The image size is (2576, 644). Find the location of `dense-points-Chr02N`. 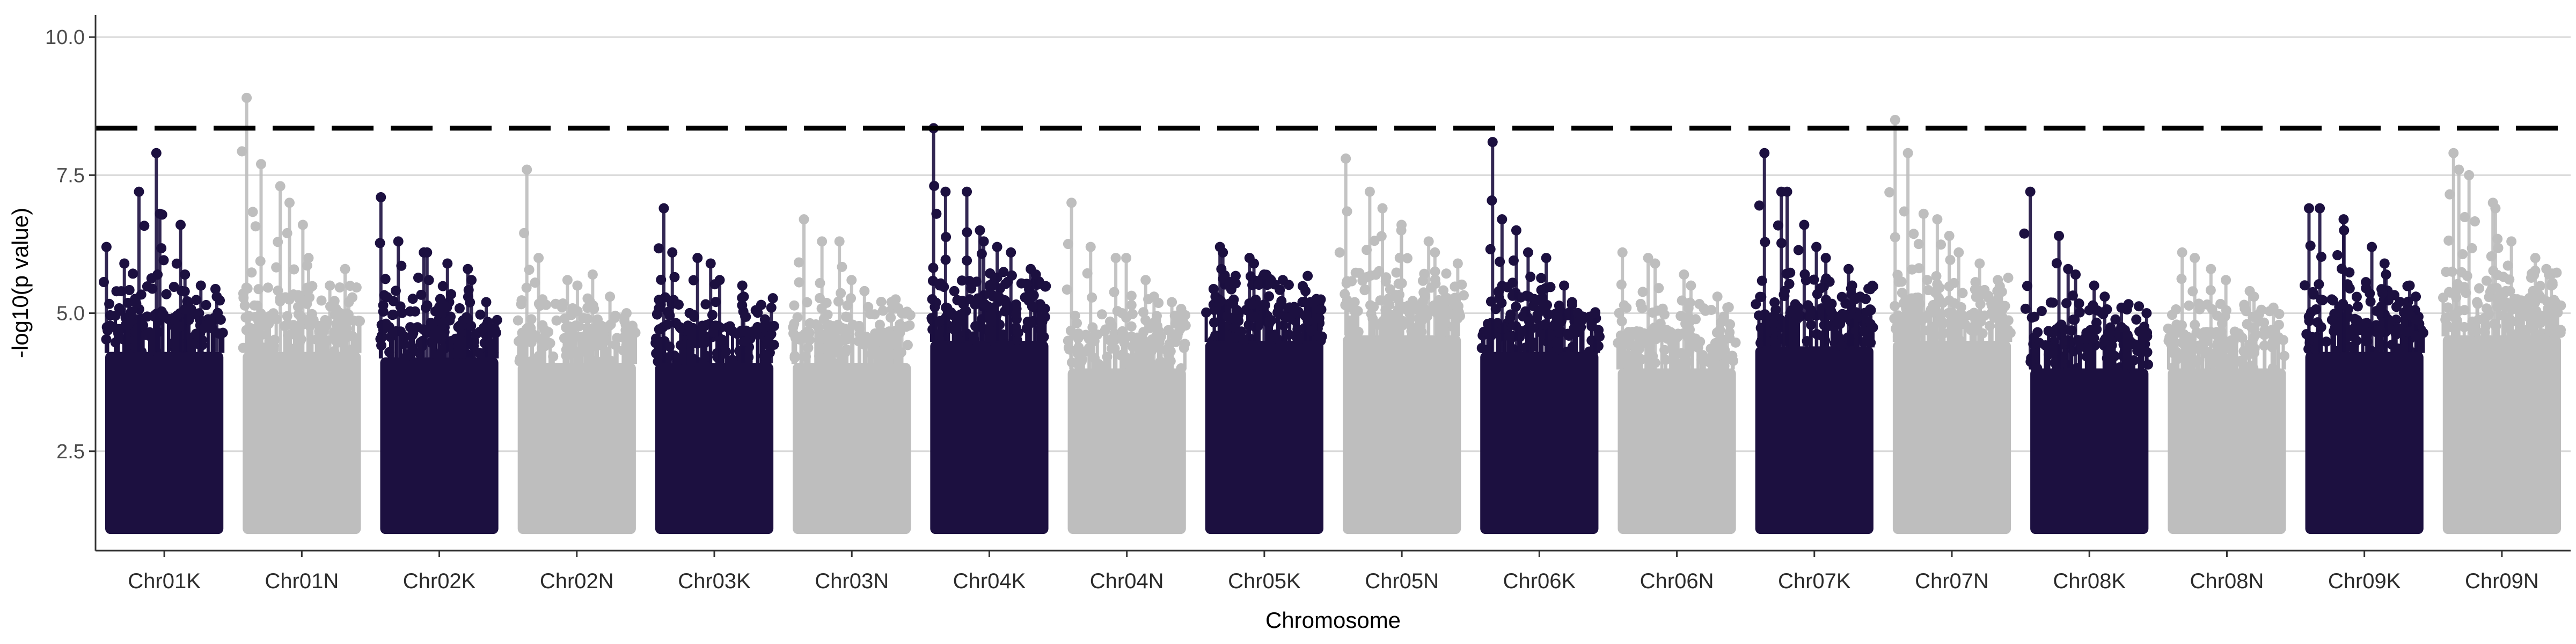

dense-points-Chr02N is located at coordinates (576, 449).